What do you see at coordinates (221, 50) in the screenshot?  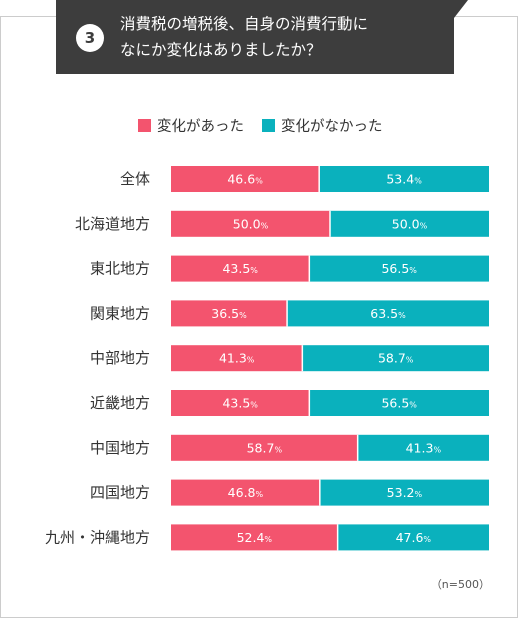 I see `question-title-line2: なにか変化はありましたか？` at bounding box center [221, 50].